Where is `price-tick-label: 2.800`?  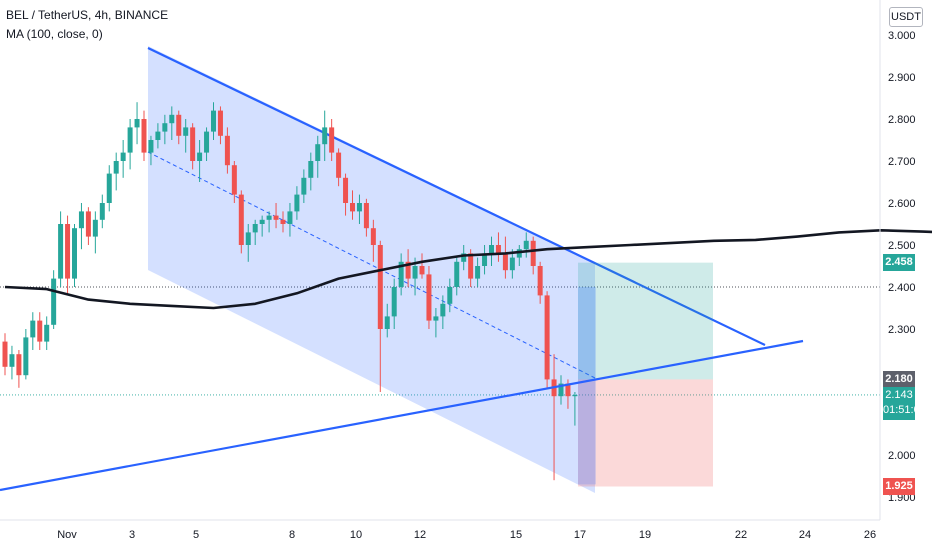 price-tick-label: 2.800 is located at coordinates (902, 120).